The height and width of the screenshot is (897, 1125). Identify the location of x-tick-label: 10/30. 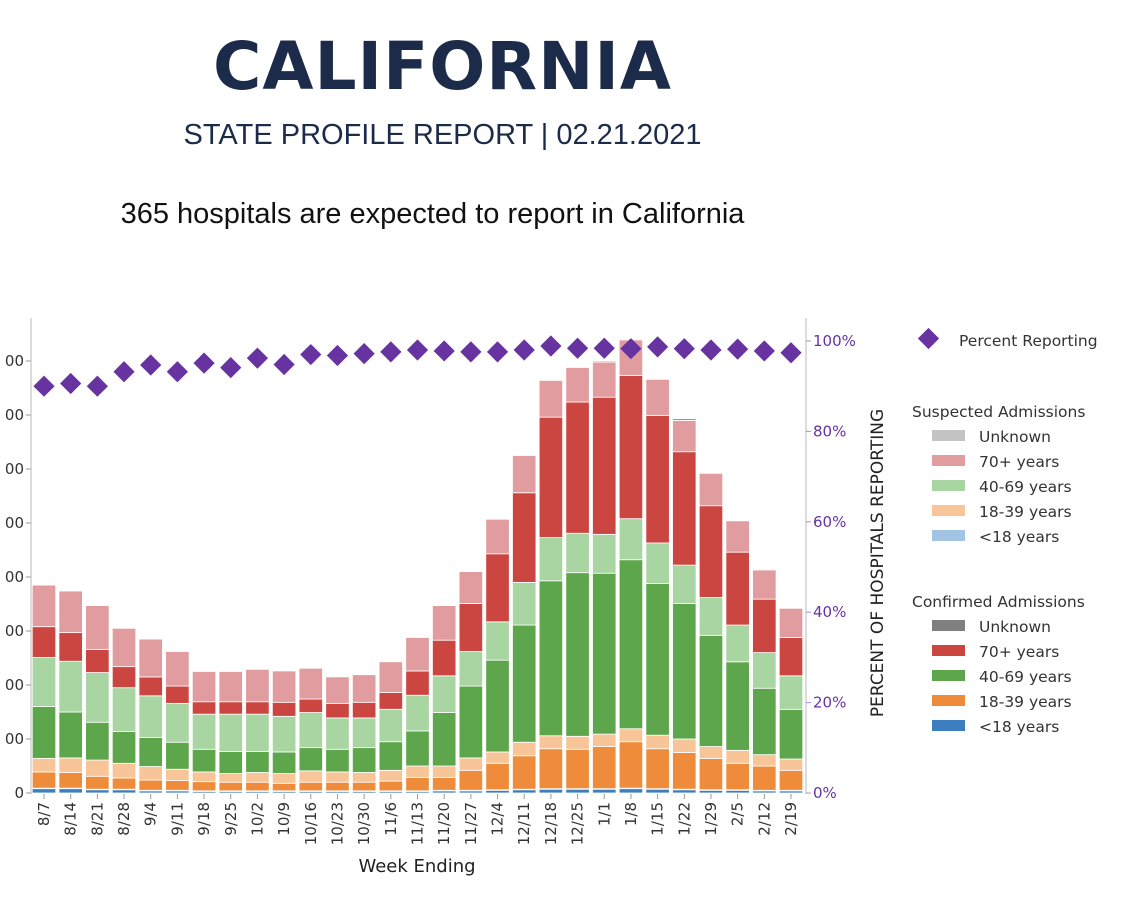
(364, 823).